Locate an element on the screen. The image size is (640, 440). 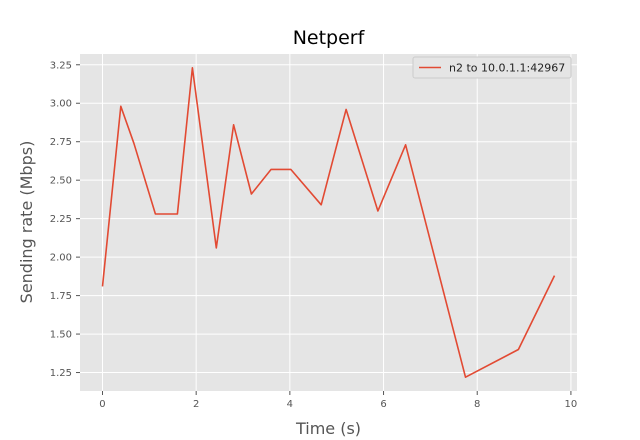
x-axis-label: Time (s) is located at coordinates (328, 428).